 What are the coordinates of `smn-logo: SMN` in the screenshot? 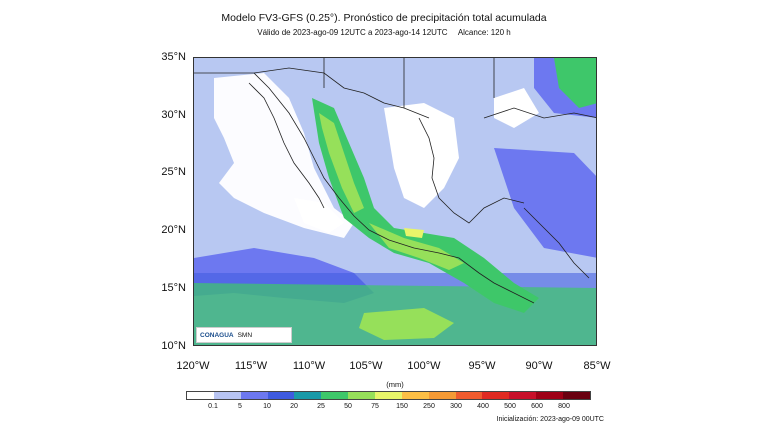 It's located at (245, 335).